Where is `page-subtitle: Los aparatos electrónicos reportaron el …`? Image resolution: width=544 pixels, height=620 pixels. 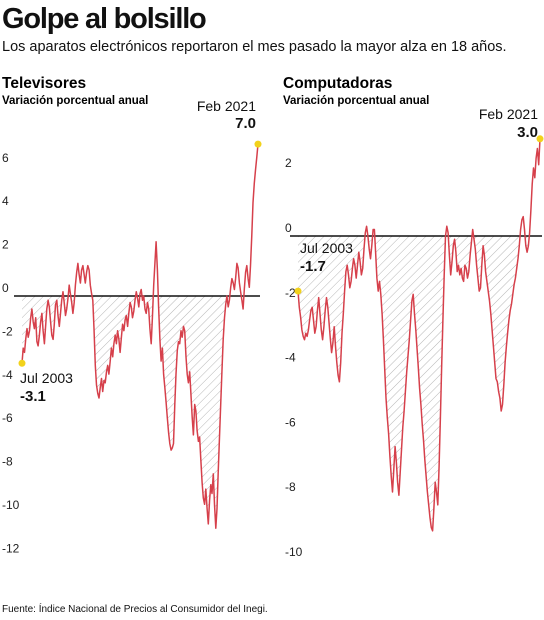
page-subtitle: Los aparatos electrónicos reportaron el … is located at coordinates (254, 47).